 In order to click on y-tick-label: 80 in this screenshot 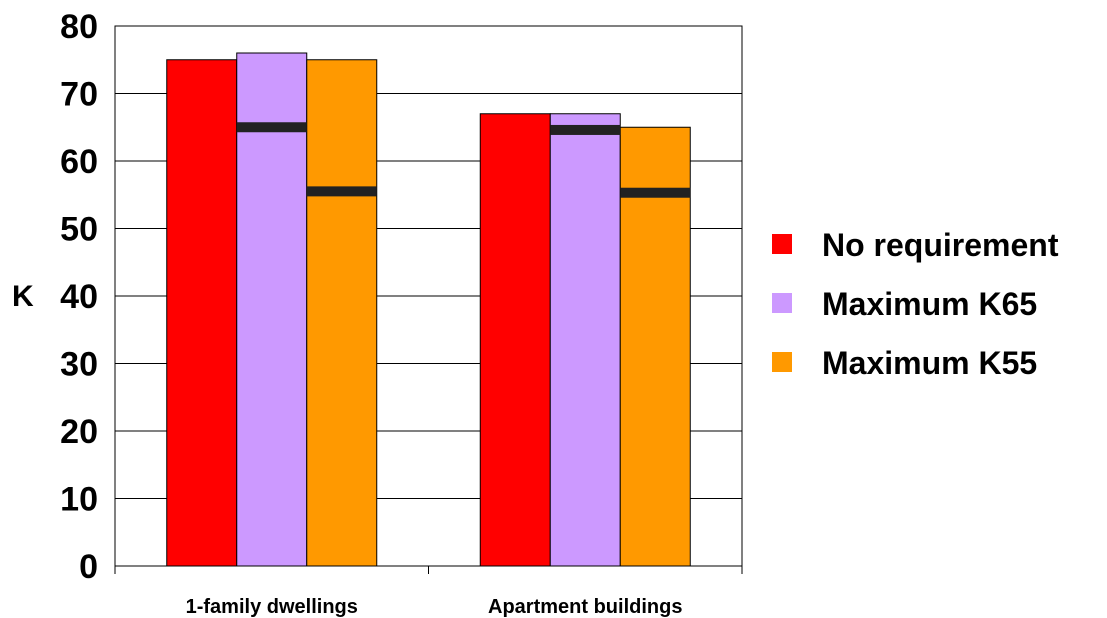, I will do `click(79, 27)`.